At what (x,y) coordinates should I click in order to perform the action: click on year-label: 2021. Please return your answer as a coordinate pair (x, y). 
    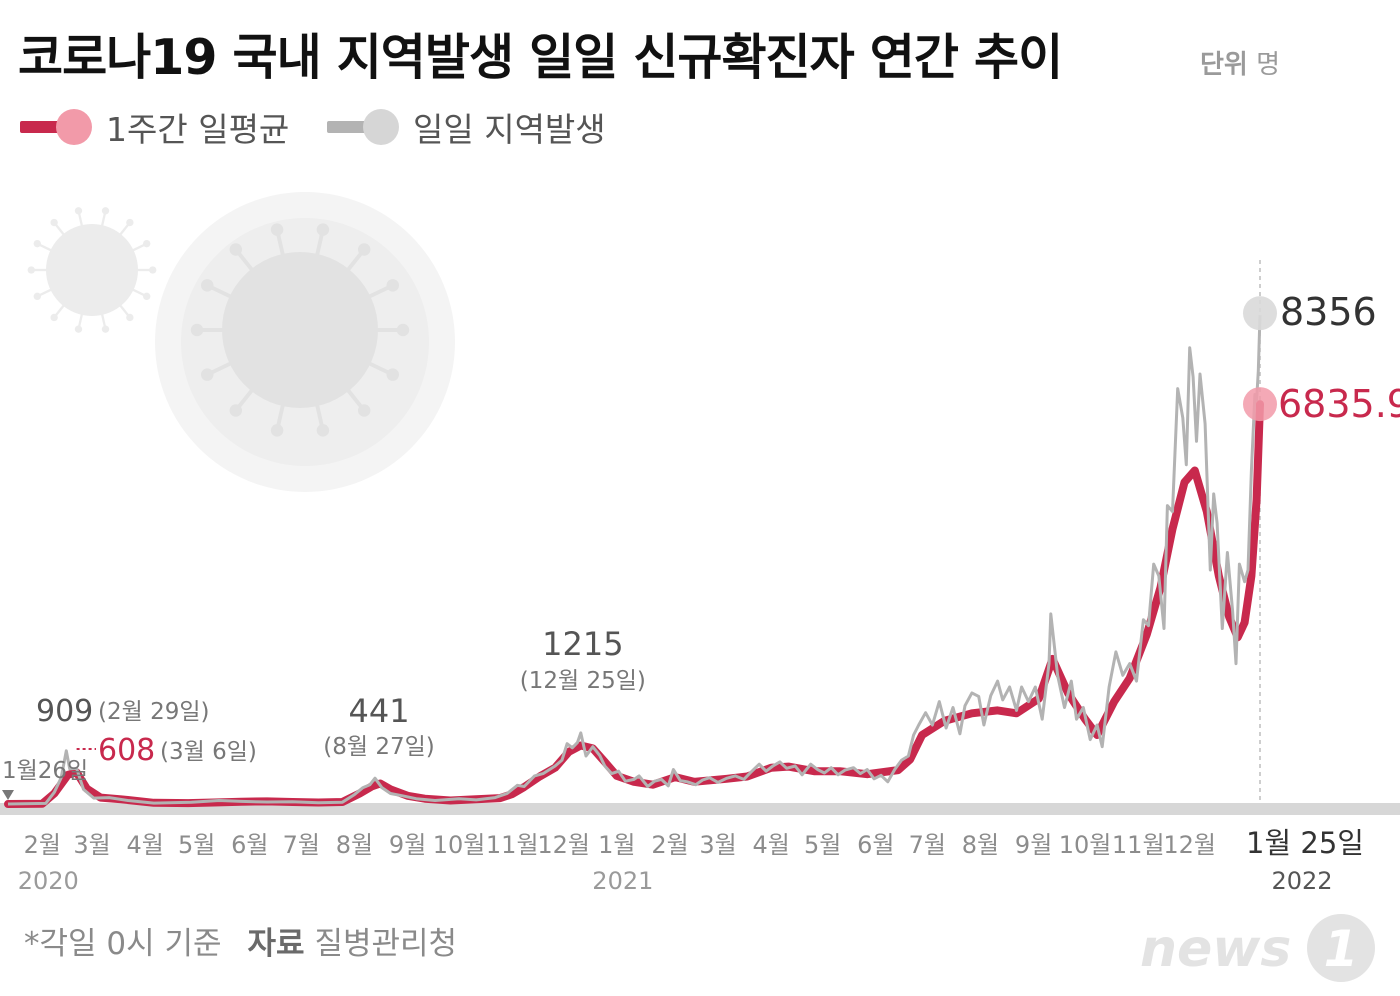
    Looking at the image, I should click on (622, 881).